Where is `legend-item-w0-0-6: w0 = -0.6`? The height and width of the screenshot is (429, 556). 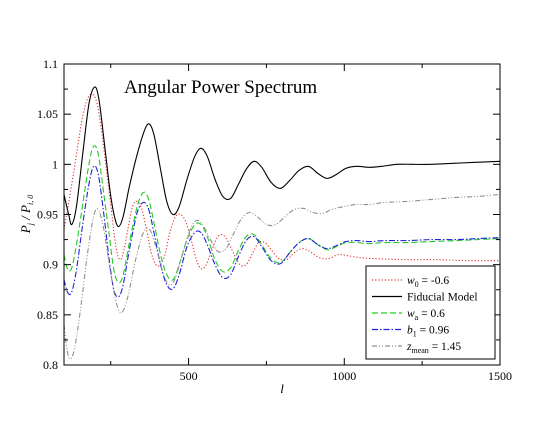 legend-item-w0-0-6: w0 = -0.6 is located at coordinates (410, 282).